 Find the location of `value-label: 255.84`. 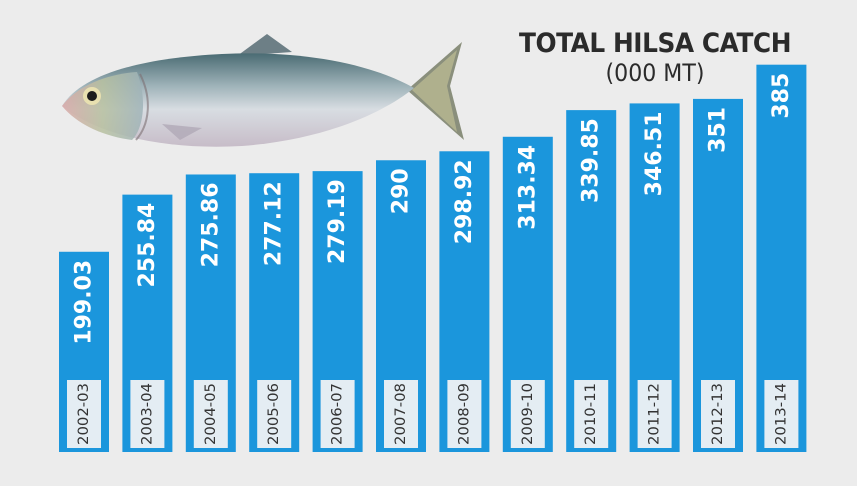

value-label: 255.84 is located at coordinates (147, 245).